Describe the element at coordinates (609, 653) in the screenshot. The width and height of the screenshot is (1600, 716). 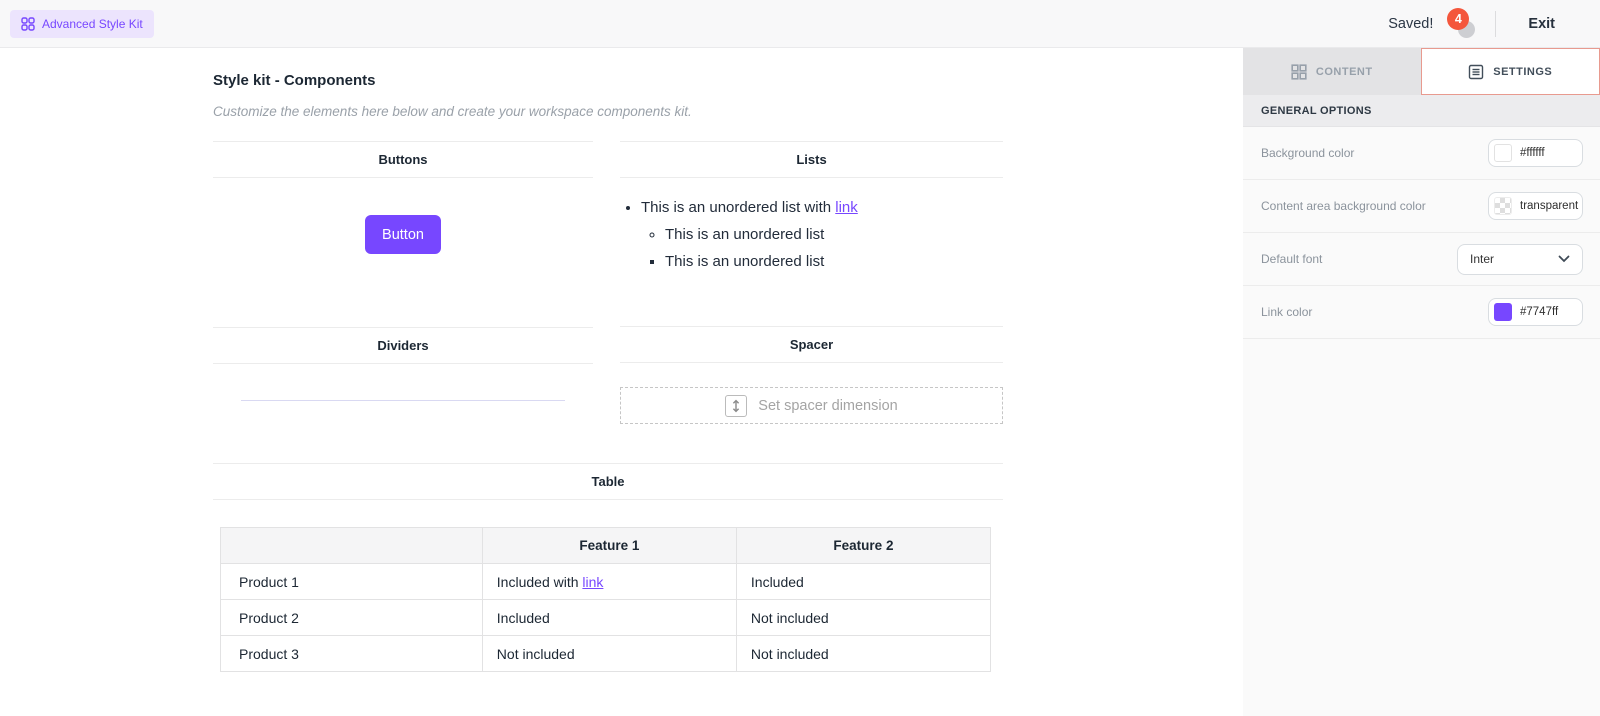
I see `table-cell-feature1: Not included` at that location.